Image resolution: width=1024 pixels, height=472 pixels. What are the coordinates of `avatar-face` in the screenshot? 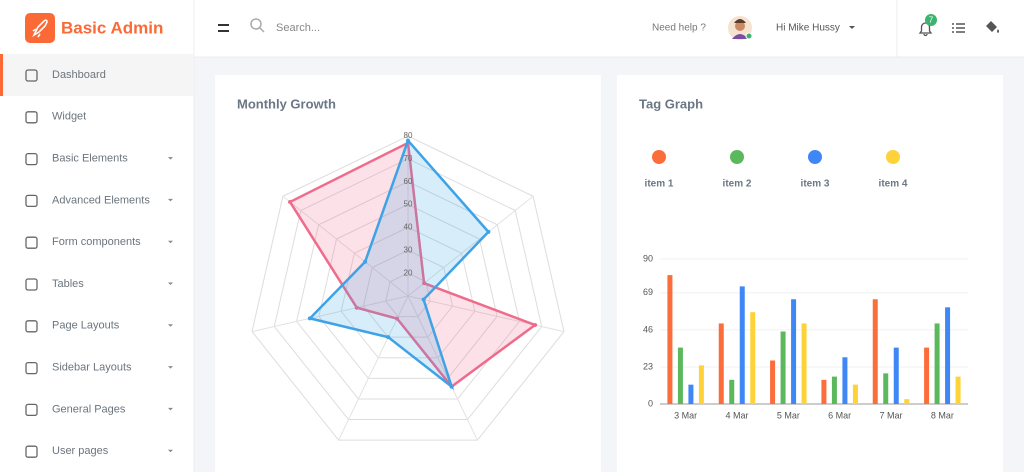 It's located at (740, 26).